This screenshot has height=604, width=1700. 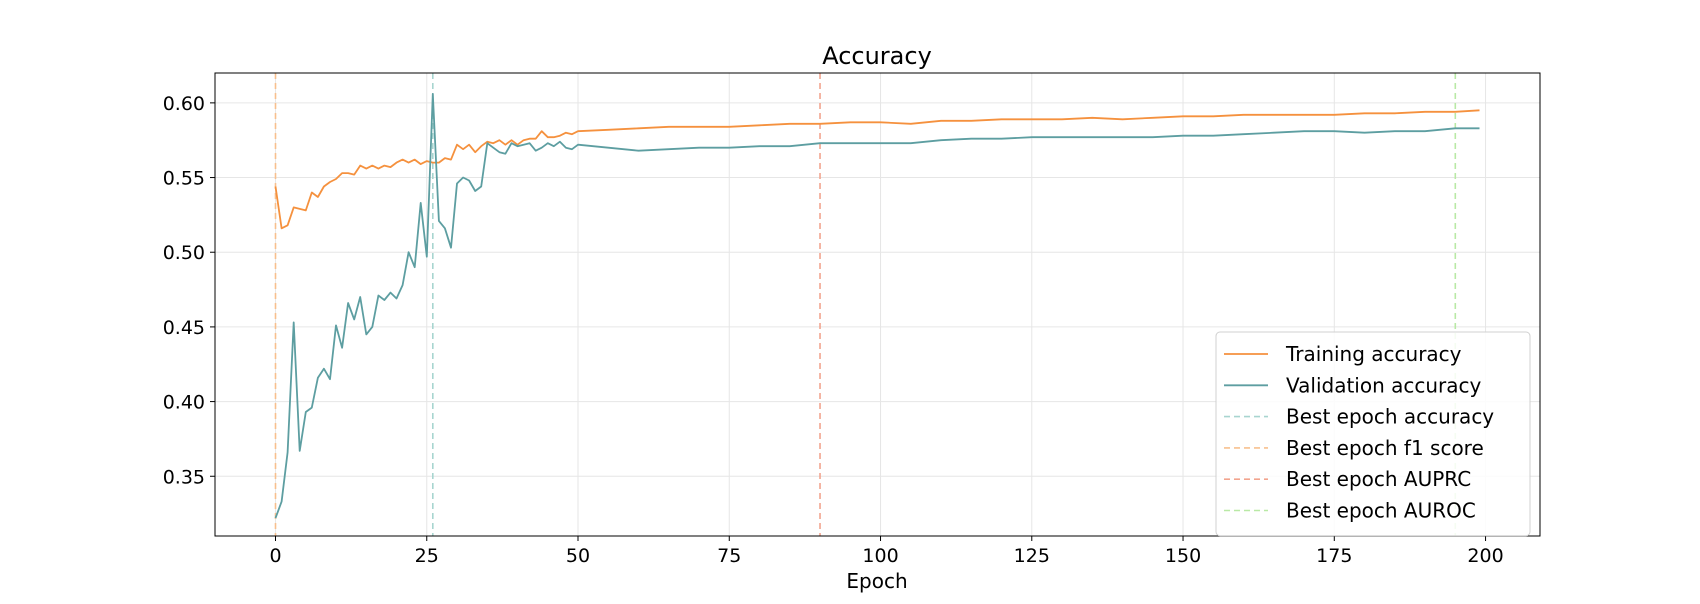 I want to click on legend-label-0: Training accuracy, so click(x=1373, y=354).